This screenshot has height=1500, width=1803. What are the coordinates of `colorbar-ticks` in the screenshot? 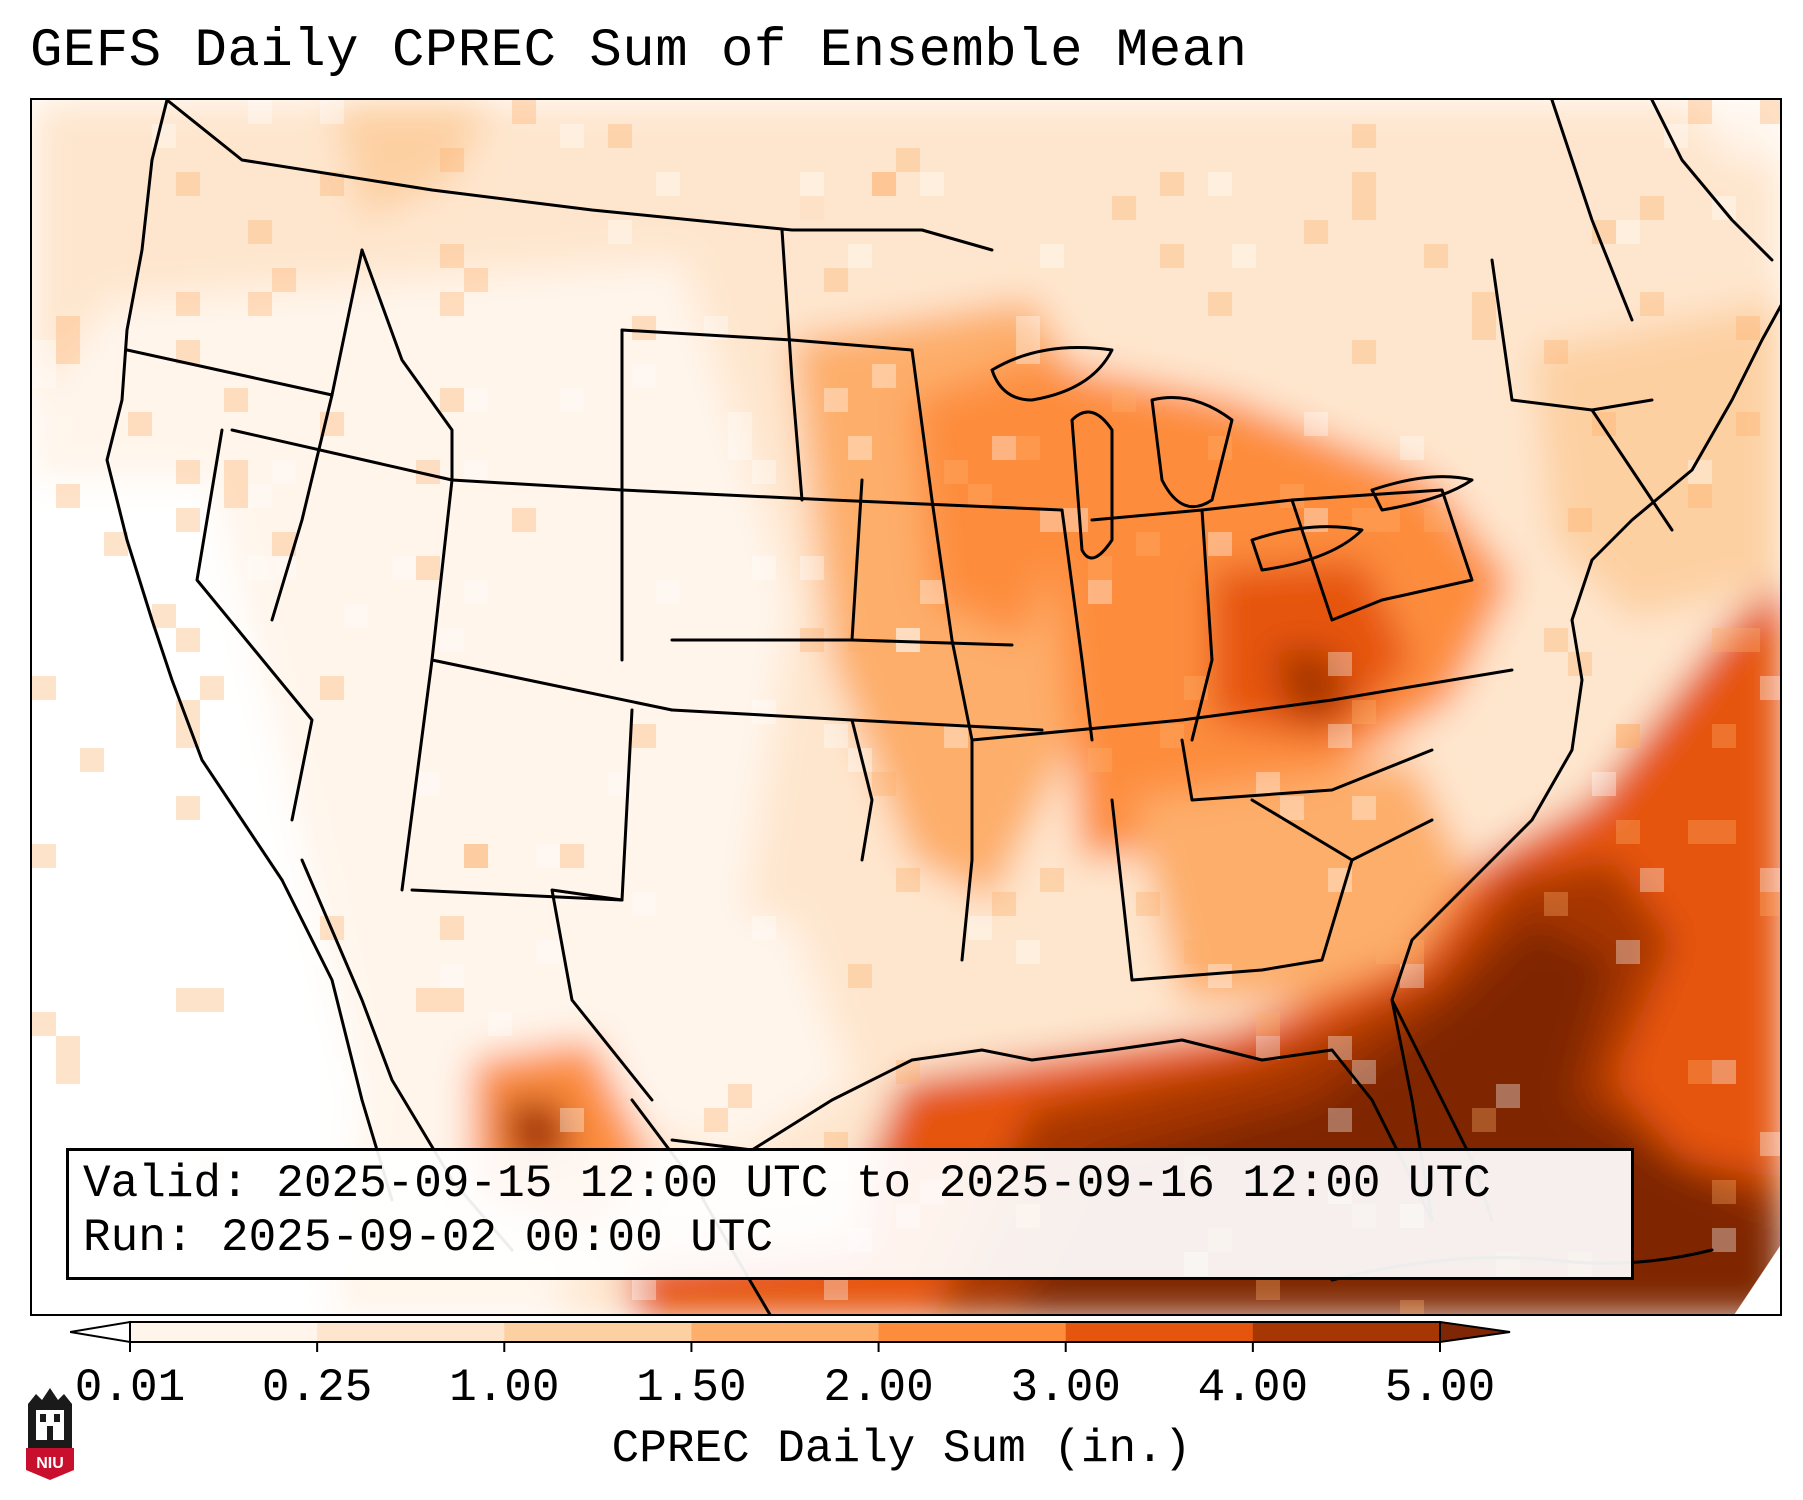 It's located at (785, 1347).